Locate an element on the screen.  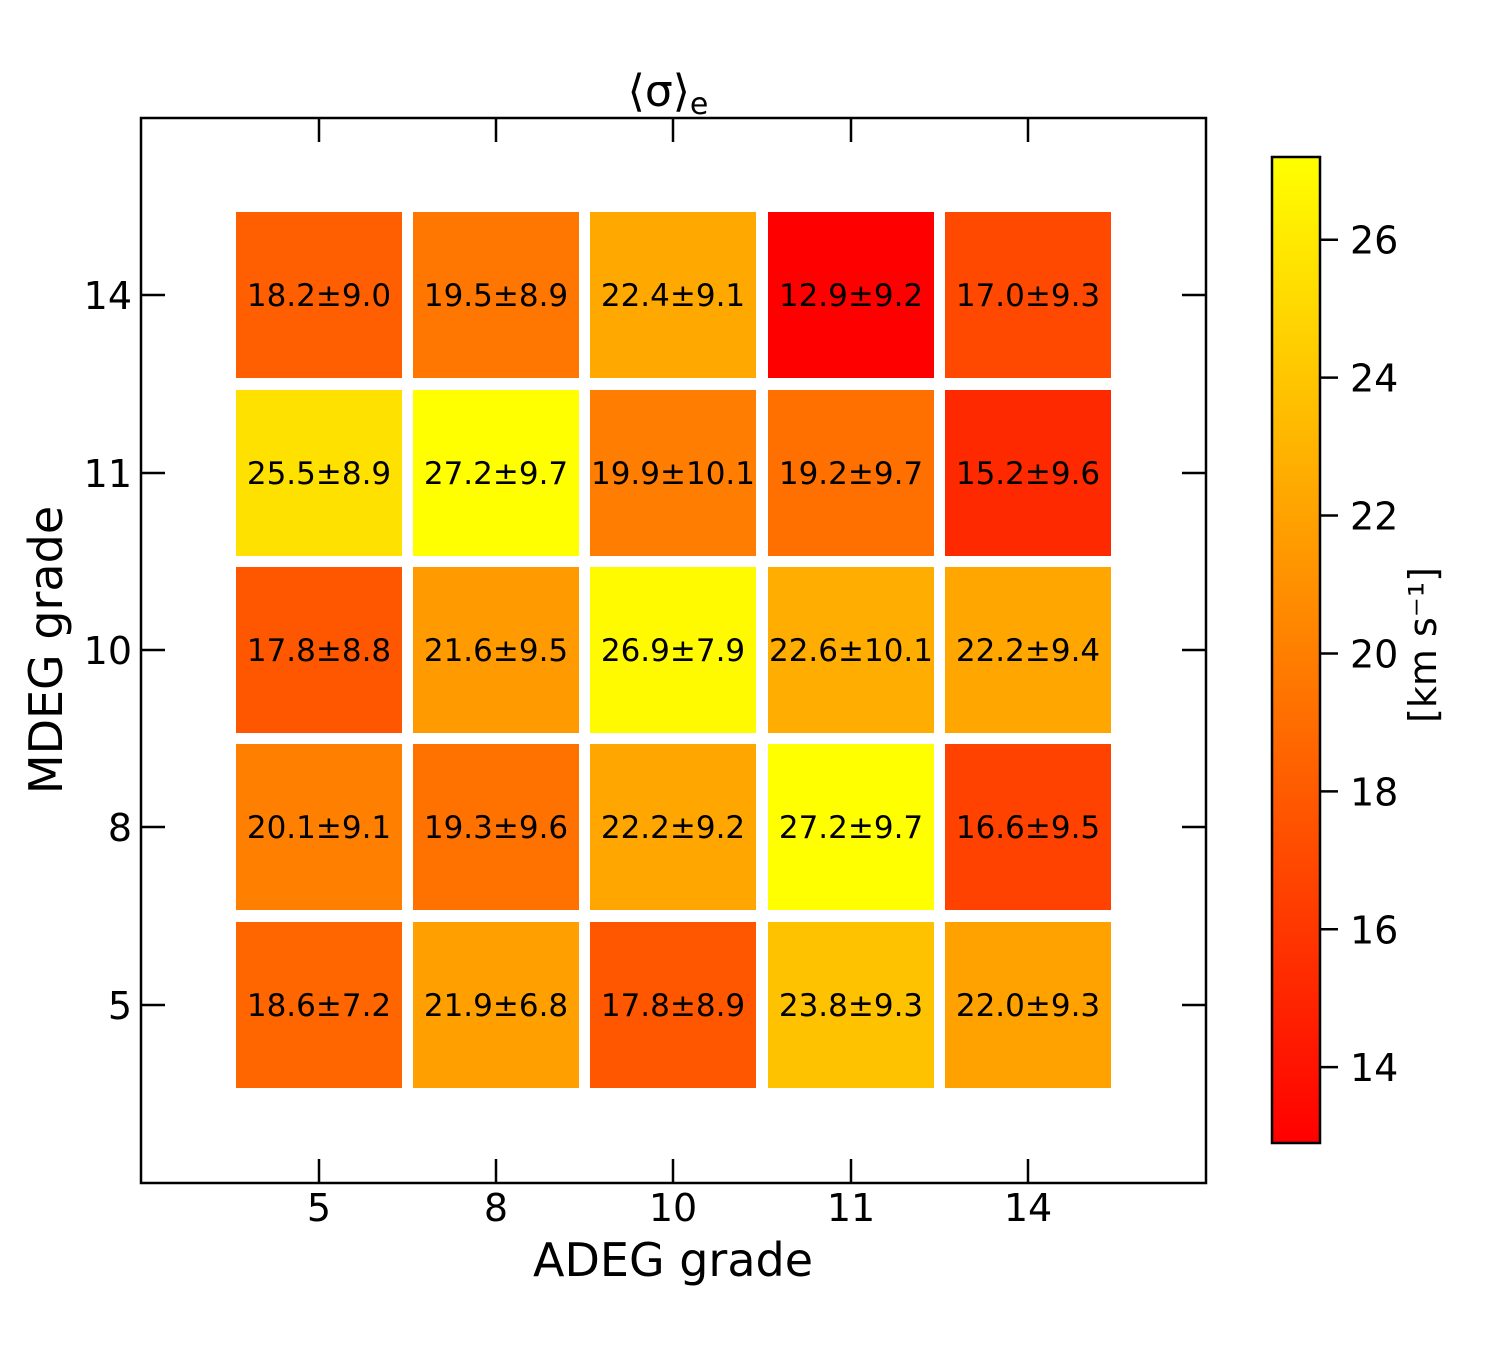
chart-title-symbol: ⟨σ⟩ is located at coordinates (659, 91).